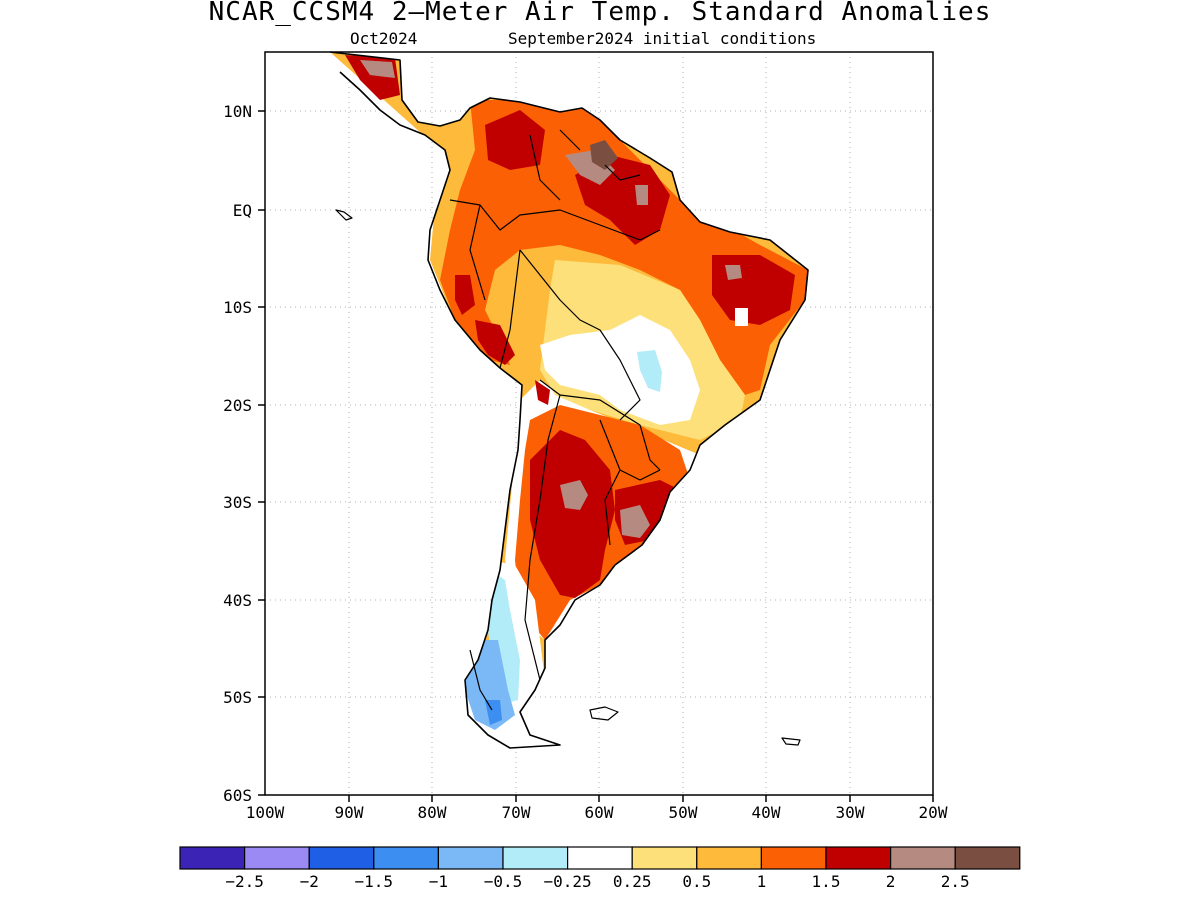 The width and height of the screenshot is (1200, 900). I want to click on colorbar-label: −1, so click(438, 881).